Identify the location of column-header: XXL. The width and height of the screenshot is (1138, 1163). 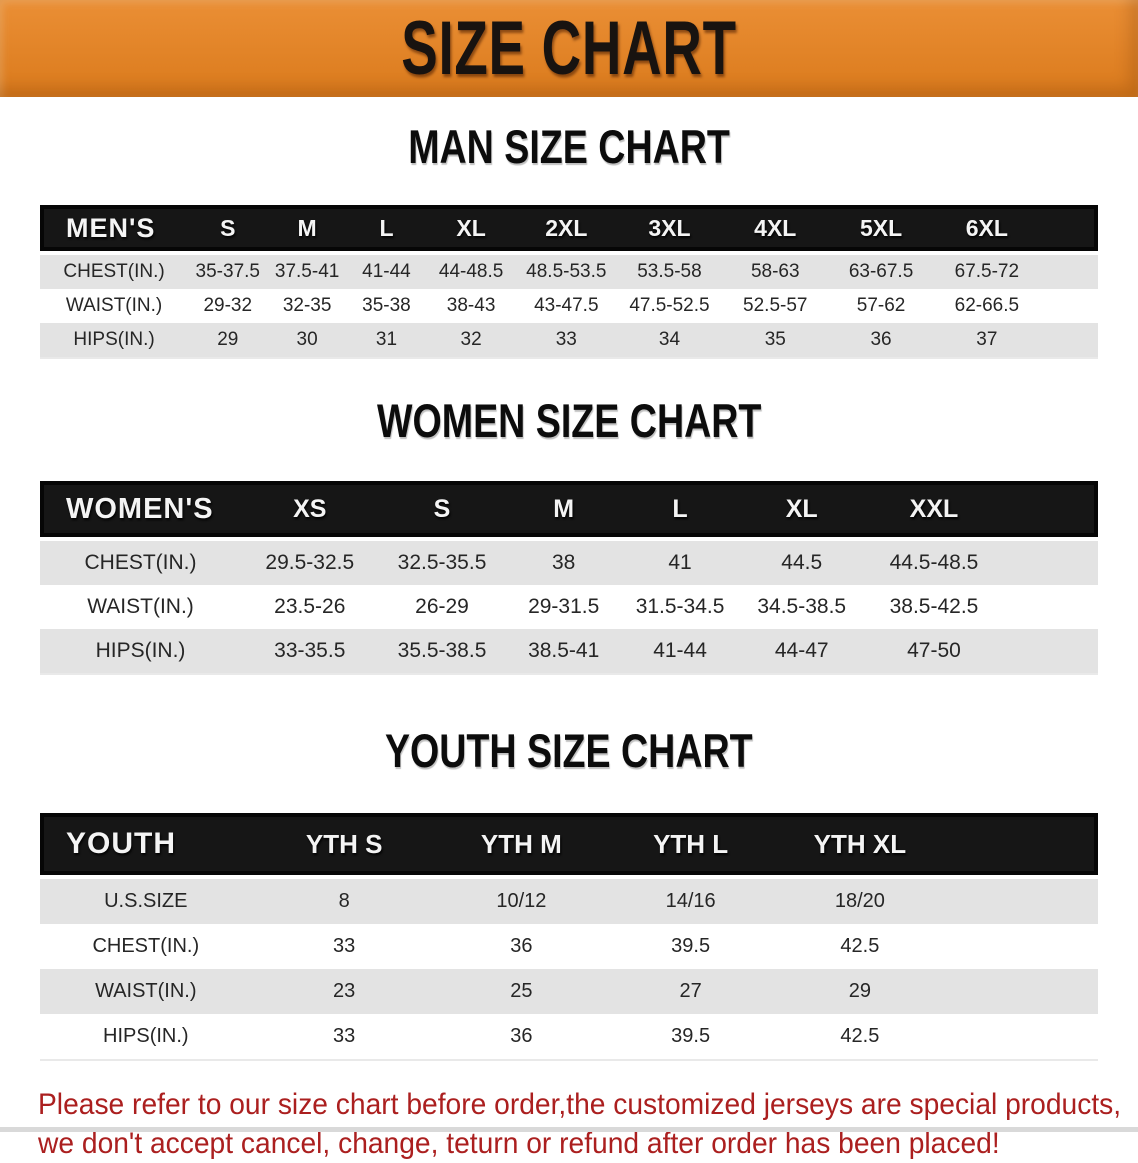
(934, 509).